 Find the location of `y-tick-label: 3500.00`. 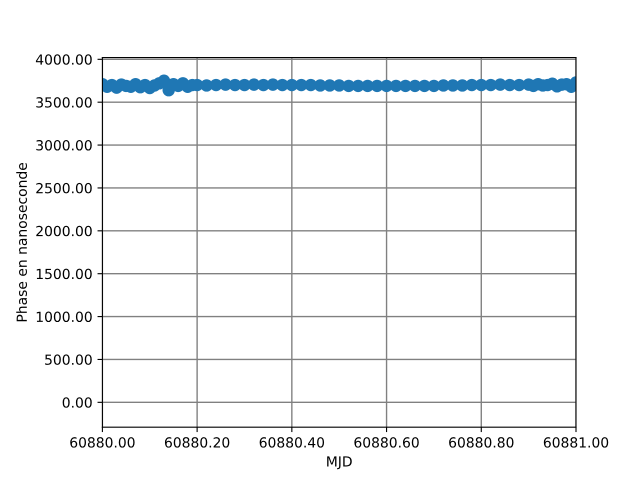

y-tick-label: 3500.00 is located at coordinates (64, 102).